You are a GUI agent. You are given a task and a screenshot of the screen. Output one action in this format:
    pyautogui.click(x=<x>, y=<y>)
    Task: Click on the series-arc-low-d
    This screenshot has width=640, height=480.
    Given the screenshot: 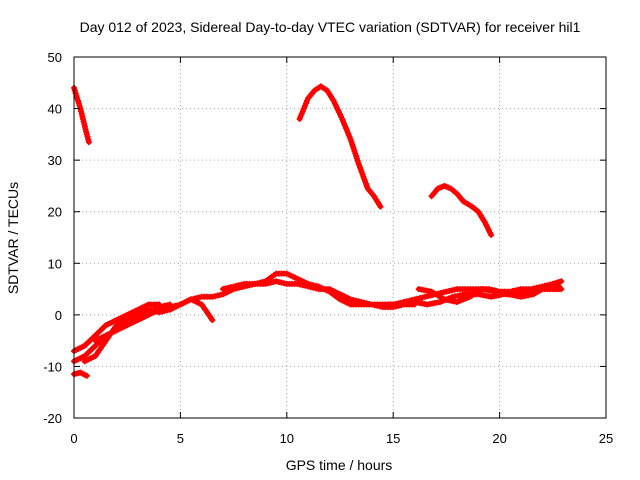 What is the action you would take?
    pyautogui.click(x=154, y=320)
    